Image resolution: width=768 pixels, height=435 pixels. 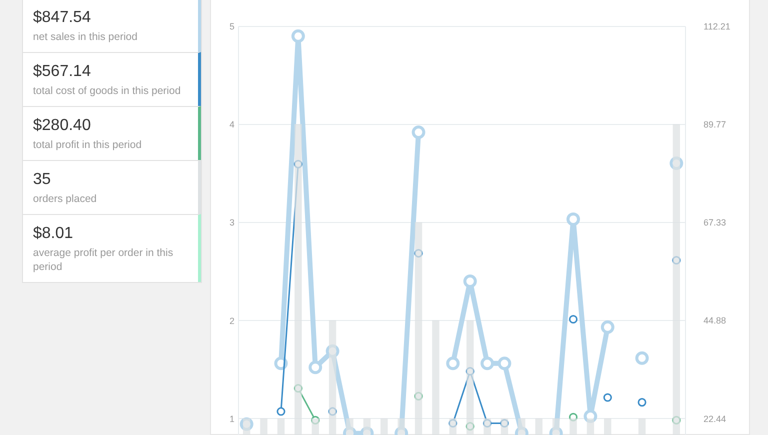 What do you see at coordinates (85, 37) in the screenshot?
I see `text: net sales in this period` at bounding box center [85, 37].